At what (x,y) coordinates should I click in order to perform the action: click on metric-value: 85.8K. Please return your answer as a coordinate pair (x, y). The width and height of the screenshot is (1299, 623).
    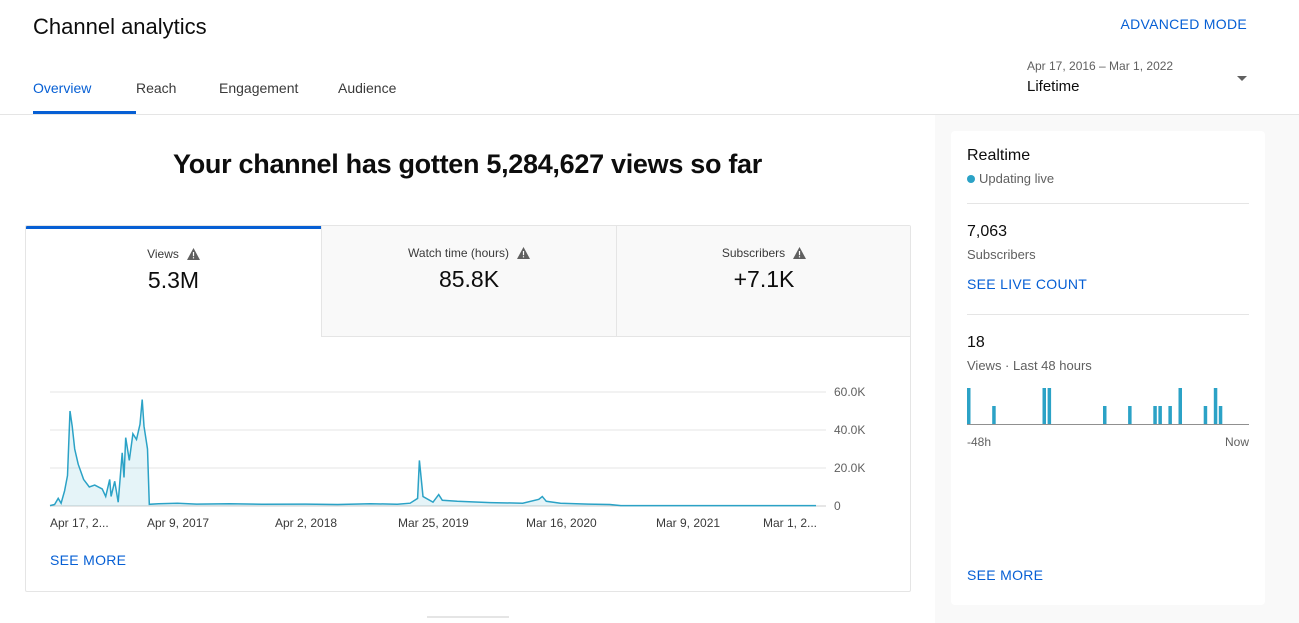
    Looking at the image, I should click on (469, 279).